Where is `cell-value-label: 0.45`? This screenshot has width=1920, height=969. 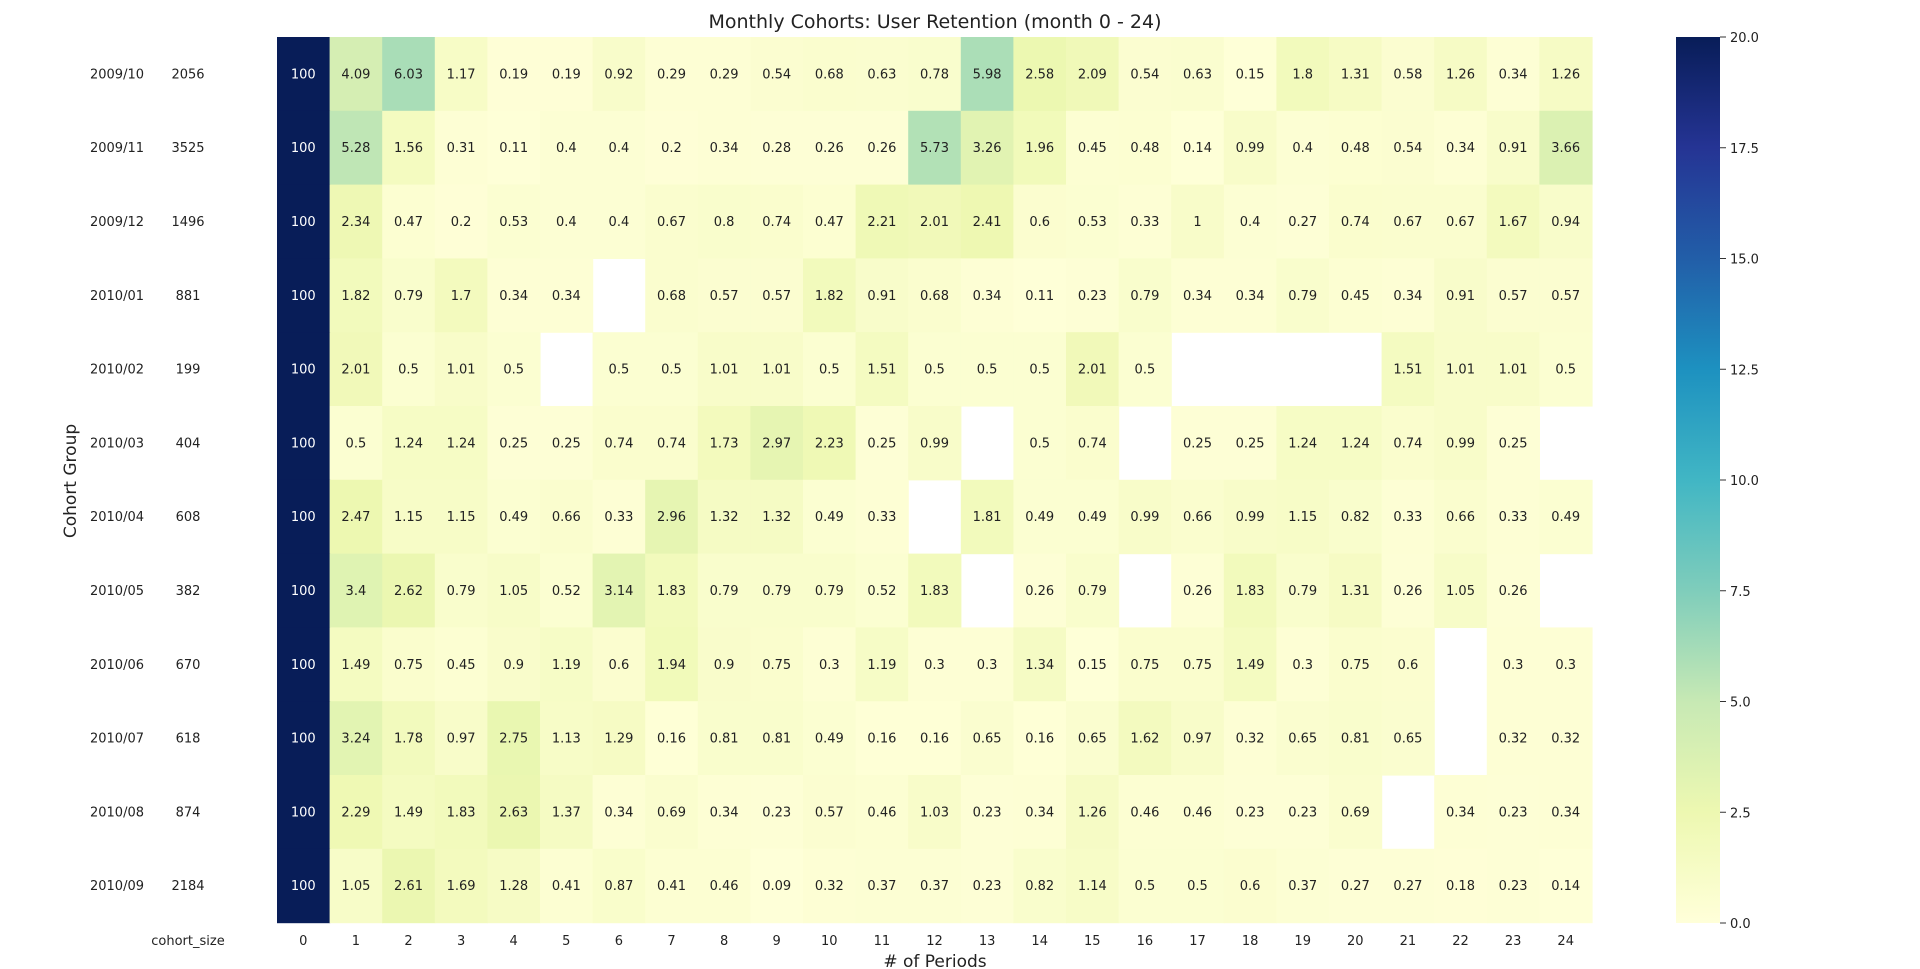 cell-value-label: 0.45 is located at coordinates (1355, 296).